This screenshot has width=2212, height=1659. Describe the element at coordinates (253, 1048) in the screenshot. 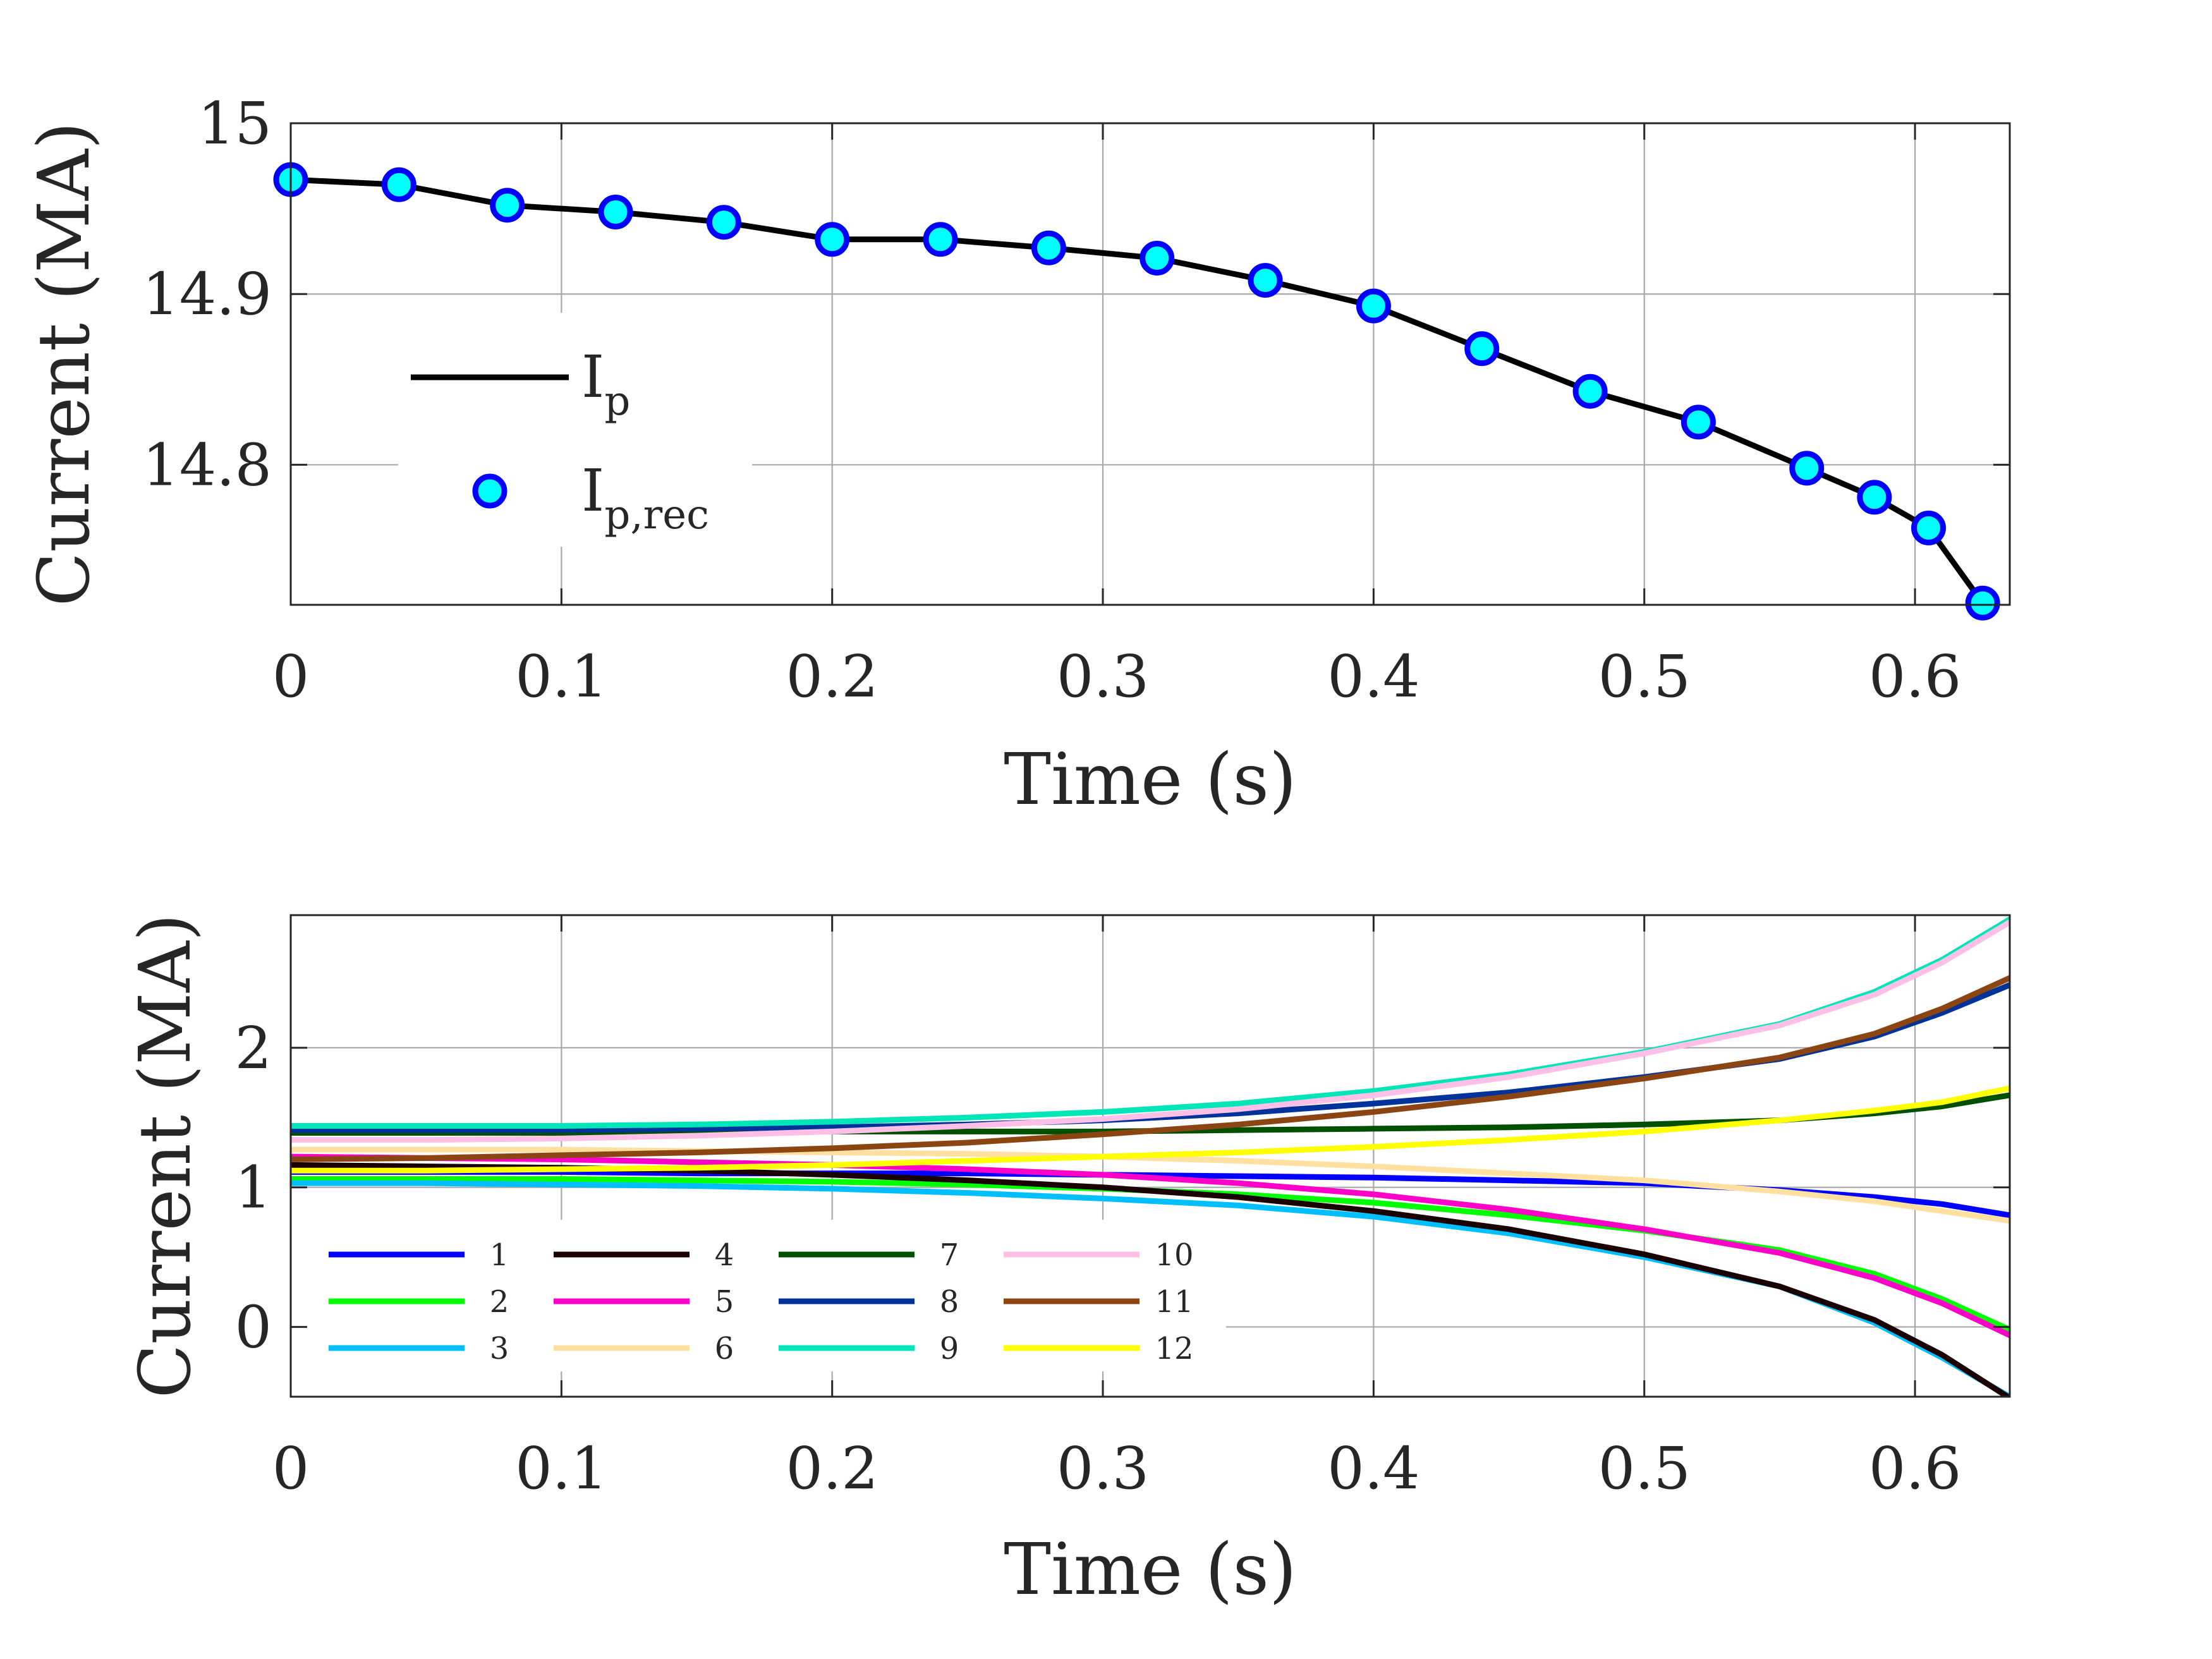

I see `y-tick-label: 2` at that location.